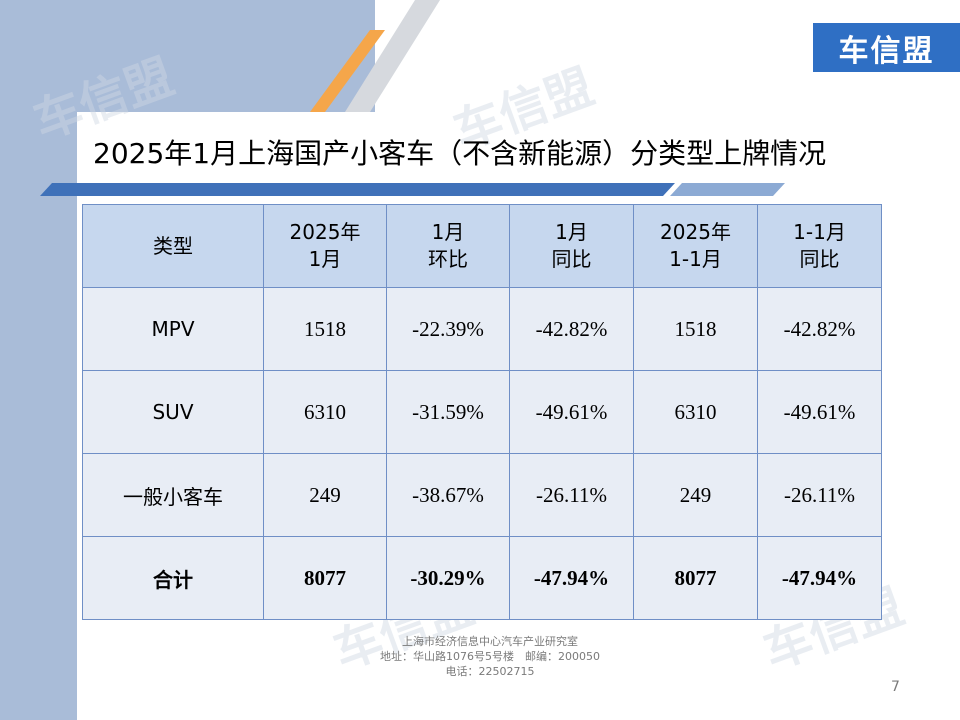  What do you see at coordinates (38, 360) in the screenshot?
I see `left-decor-band` at bounding box center [38, 360].